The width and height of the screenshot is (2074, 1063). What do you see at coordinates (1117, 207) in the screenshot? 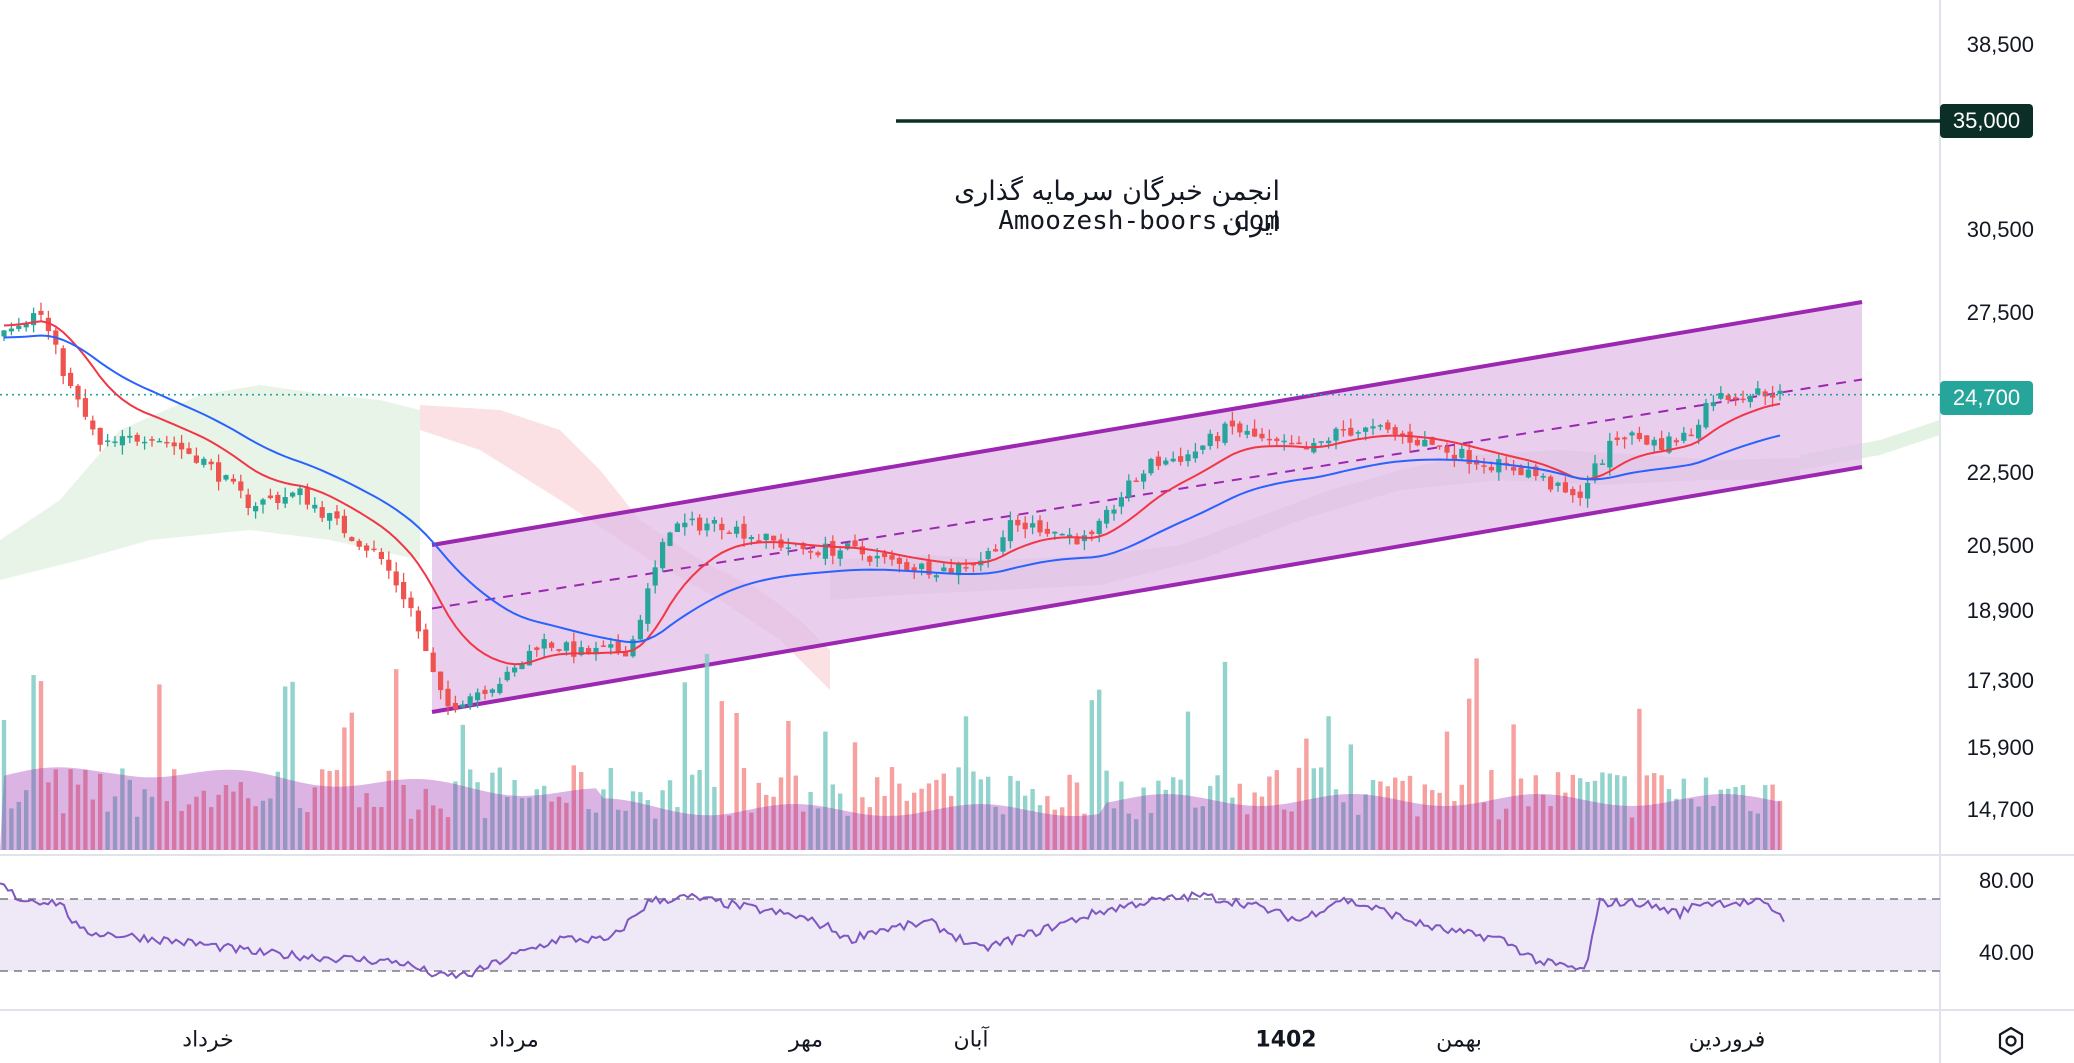
I see `watermark-title: انجمن خبرگان سرمایه گذاری ایران` at bounding box center [1117, 207].